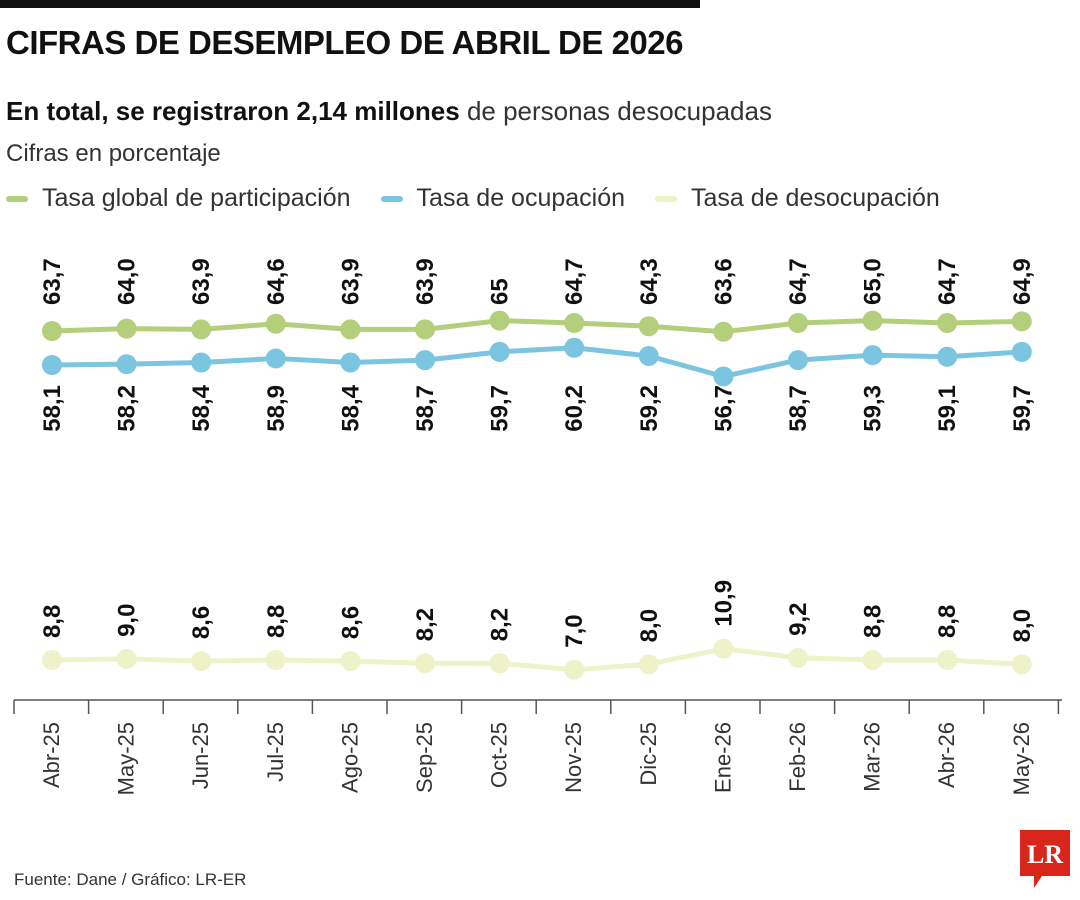 This screenshot has height=900, width=1080. Describe the element at coordinates (619, 111) in the screenshot. I see `subtitle-rest: de personas desocupadas` at that location.